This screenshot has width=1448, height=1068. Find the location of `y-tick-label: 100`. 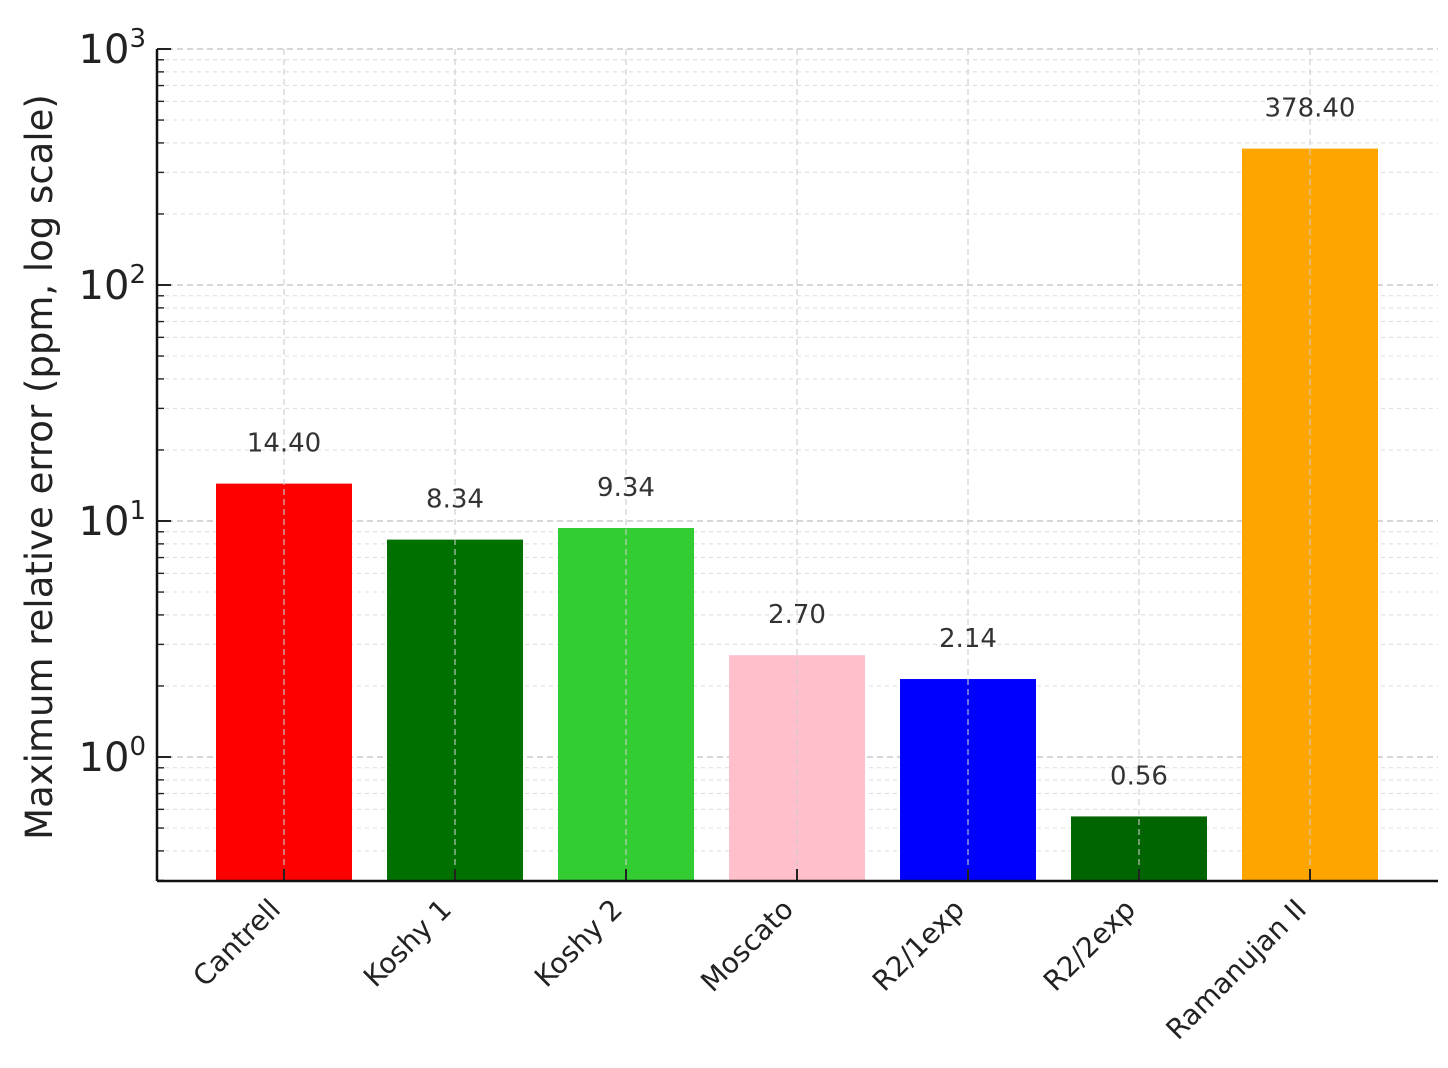

y-tick-label: 100 is located at coordinates (112, 756).